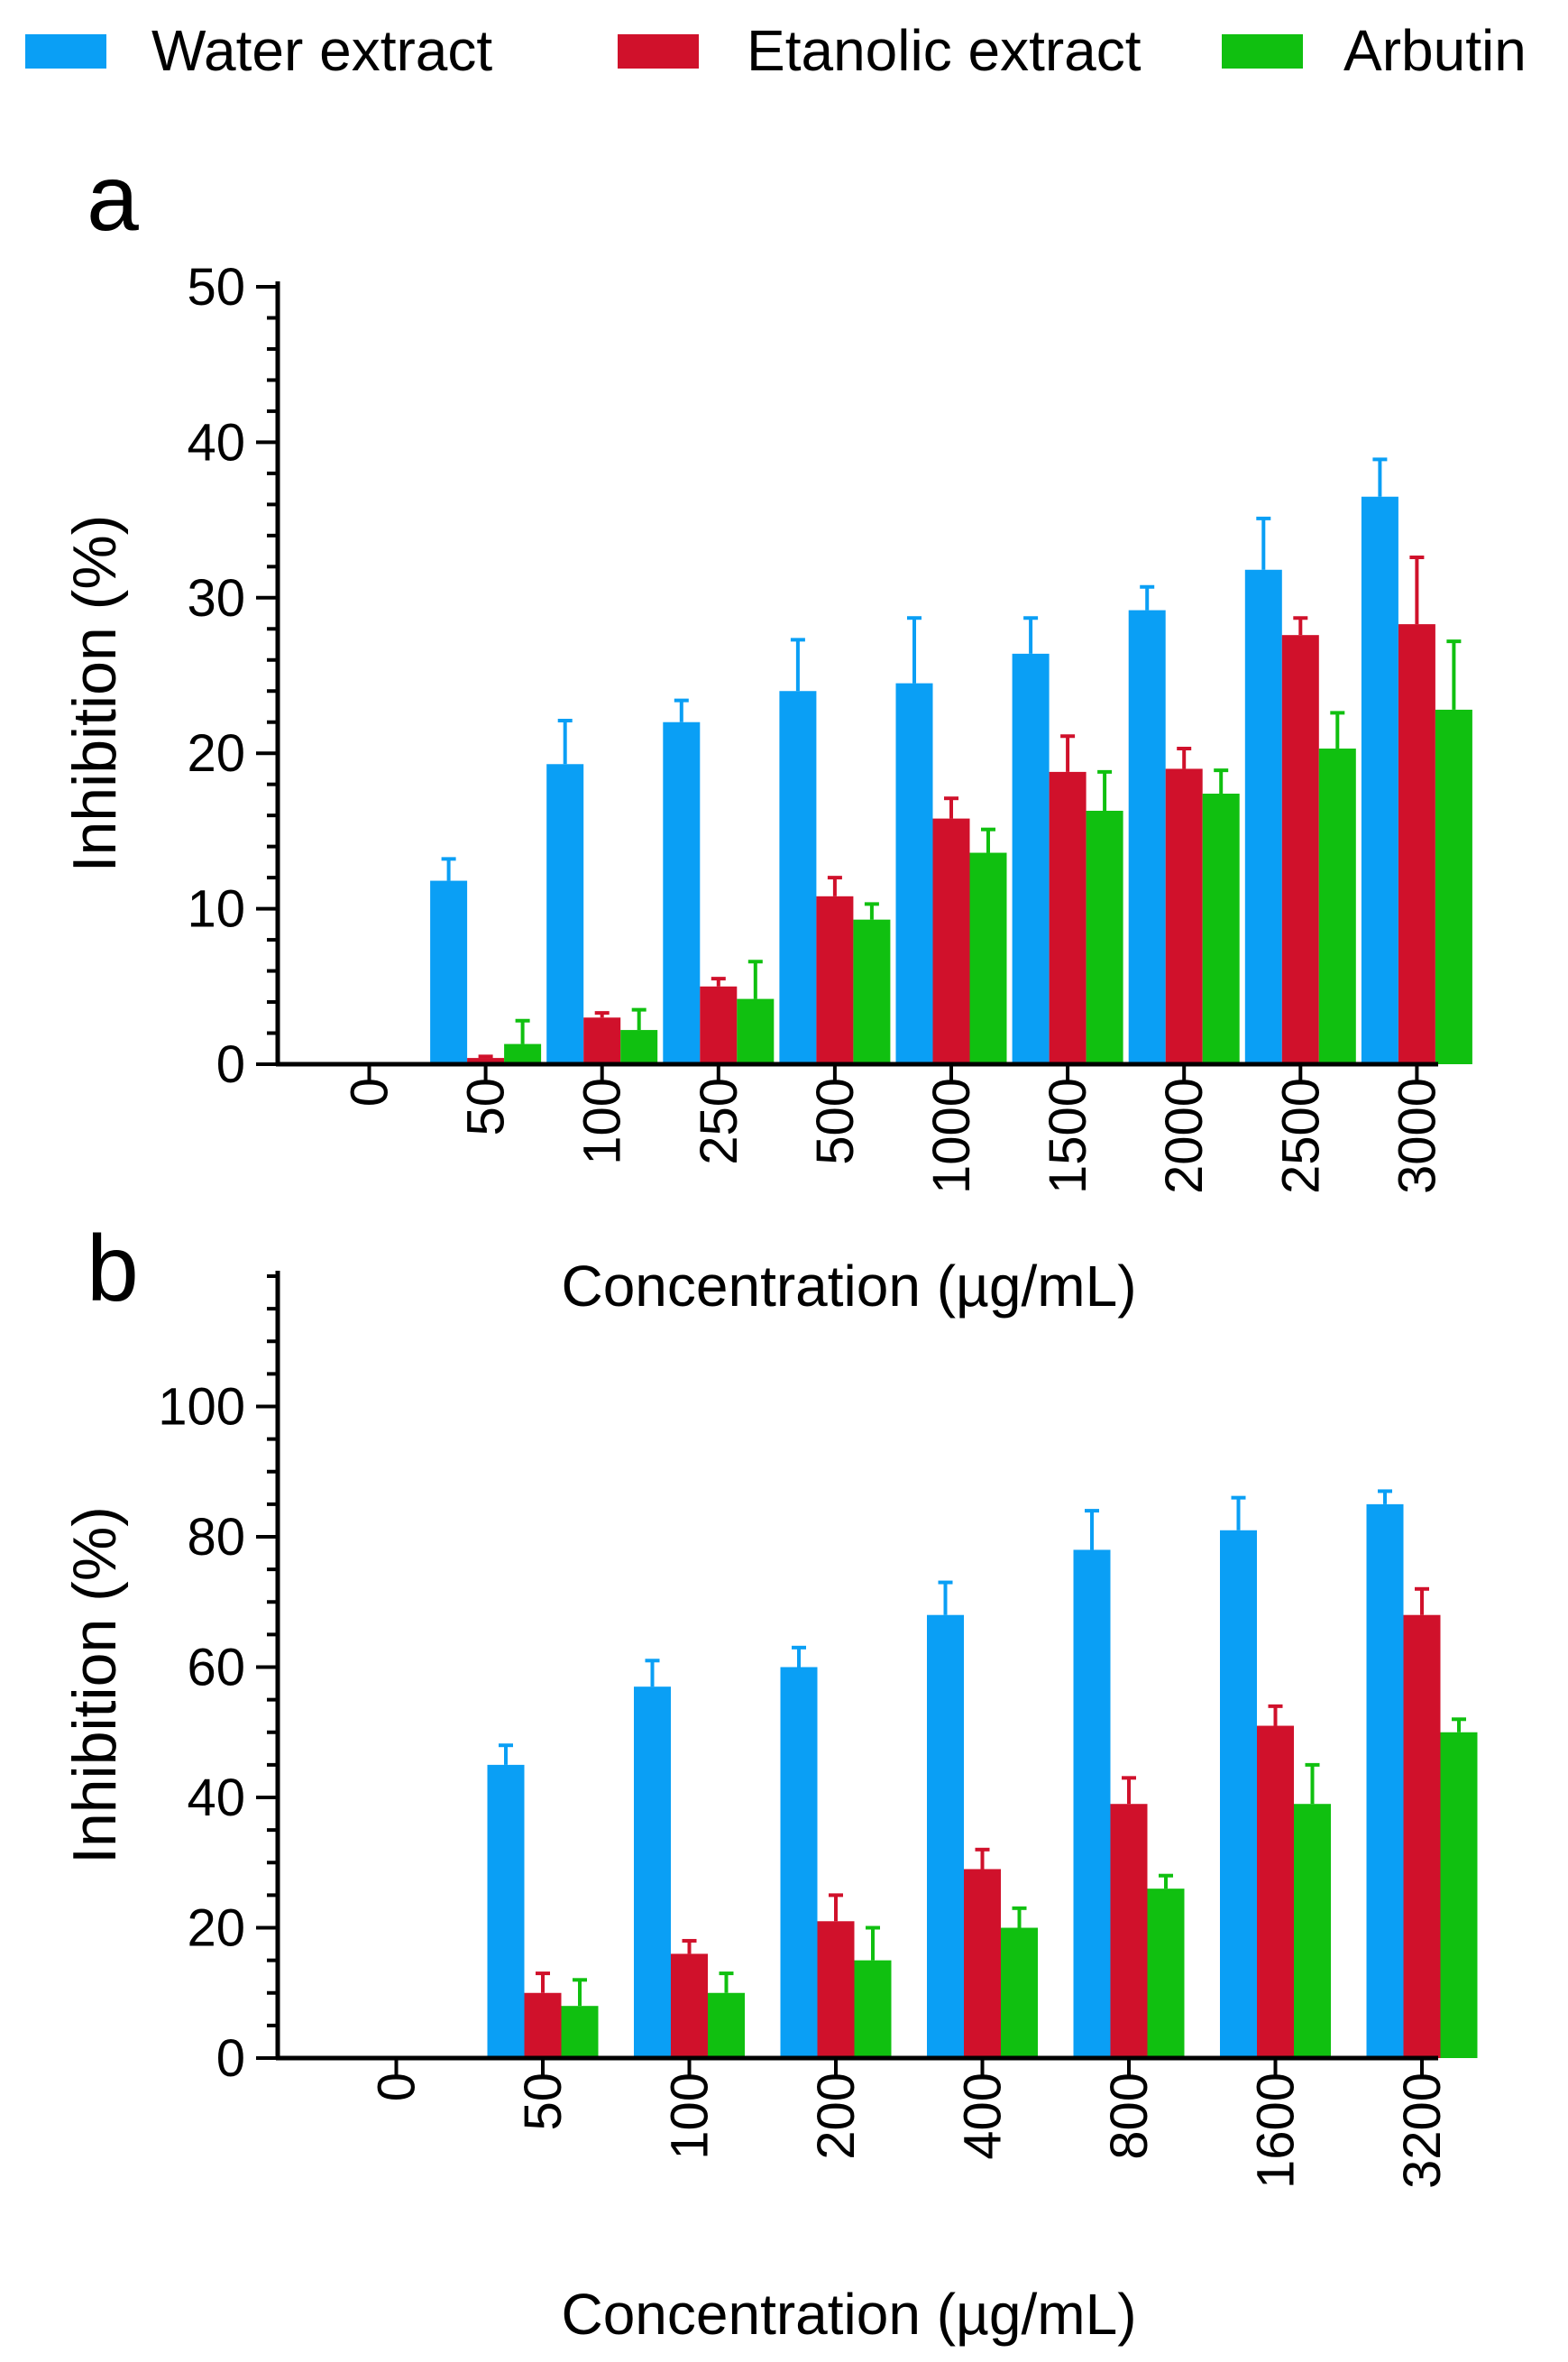 The height and width of the screenshot is (2362, 1568). What do you see at coordinates (1147, 837) in the screenshot?
I see `bar-a-water-extract-2000` at bounding box center [1147, 837].